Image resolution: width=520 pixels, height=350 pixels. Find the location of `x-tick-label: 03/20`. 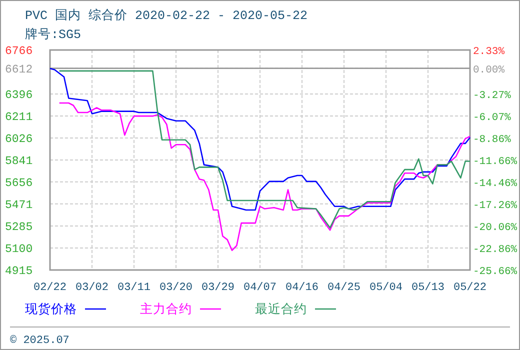

x-tick-label: 03/20 is located at coordinates (176, 288).